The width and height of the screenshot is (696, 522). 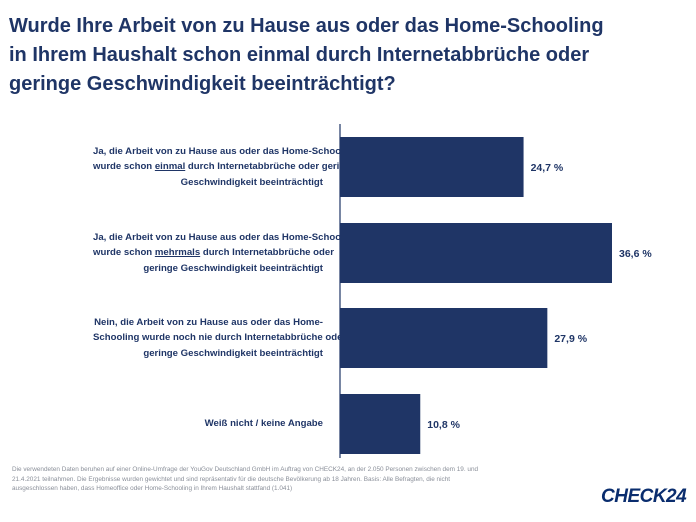 I want to click on category-label-line: Geschwindigkeit beeinträchtigt, so click(x=251, y=182).